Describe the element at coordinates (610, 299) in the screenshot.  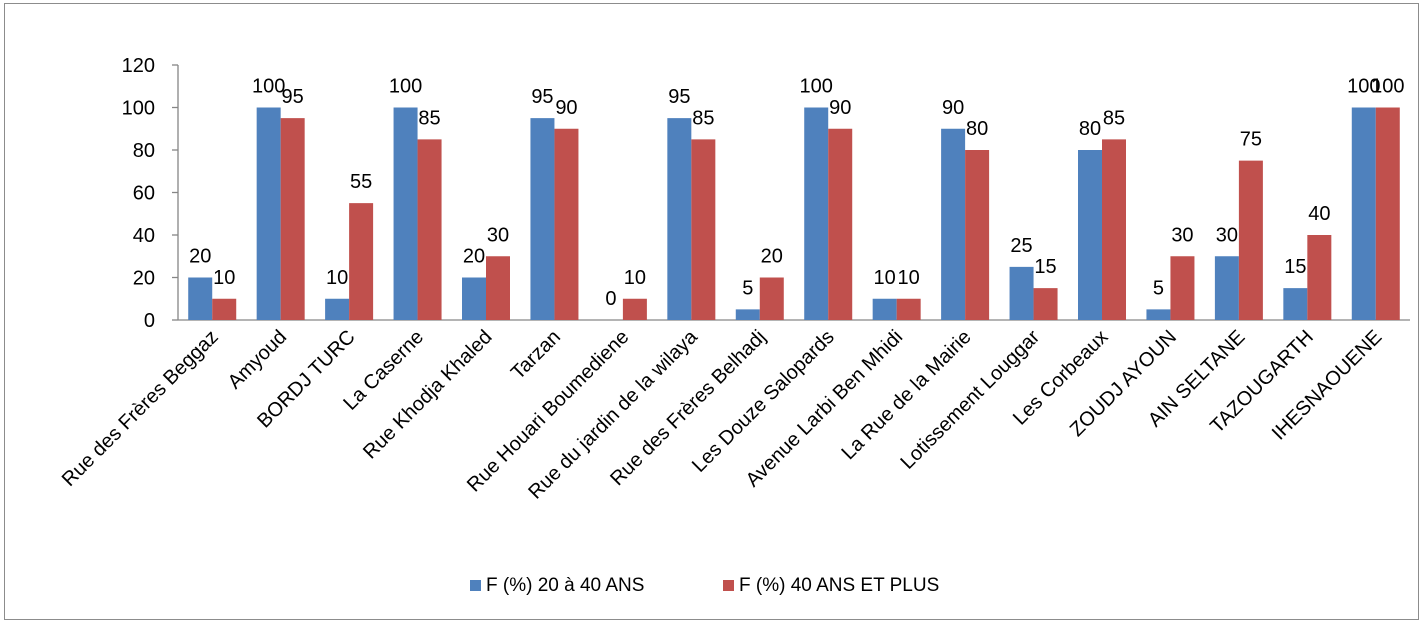
I see `data-label: 0` at that location.